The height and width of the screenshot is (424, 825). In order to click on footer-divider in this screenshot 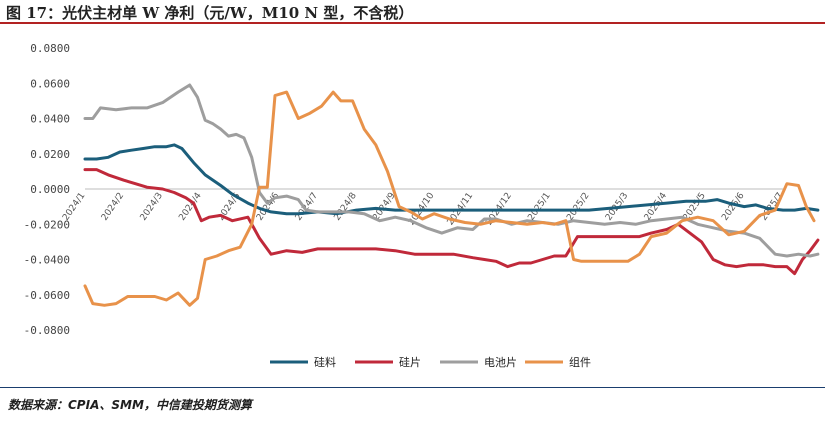, I will do `click(412, 387)`.